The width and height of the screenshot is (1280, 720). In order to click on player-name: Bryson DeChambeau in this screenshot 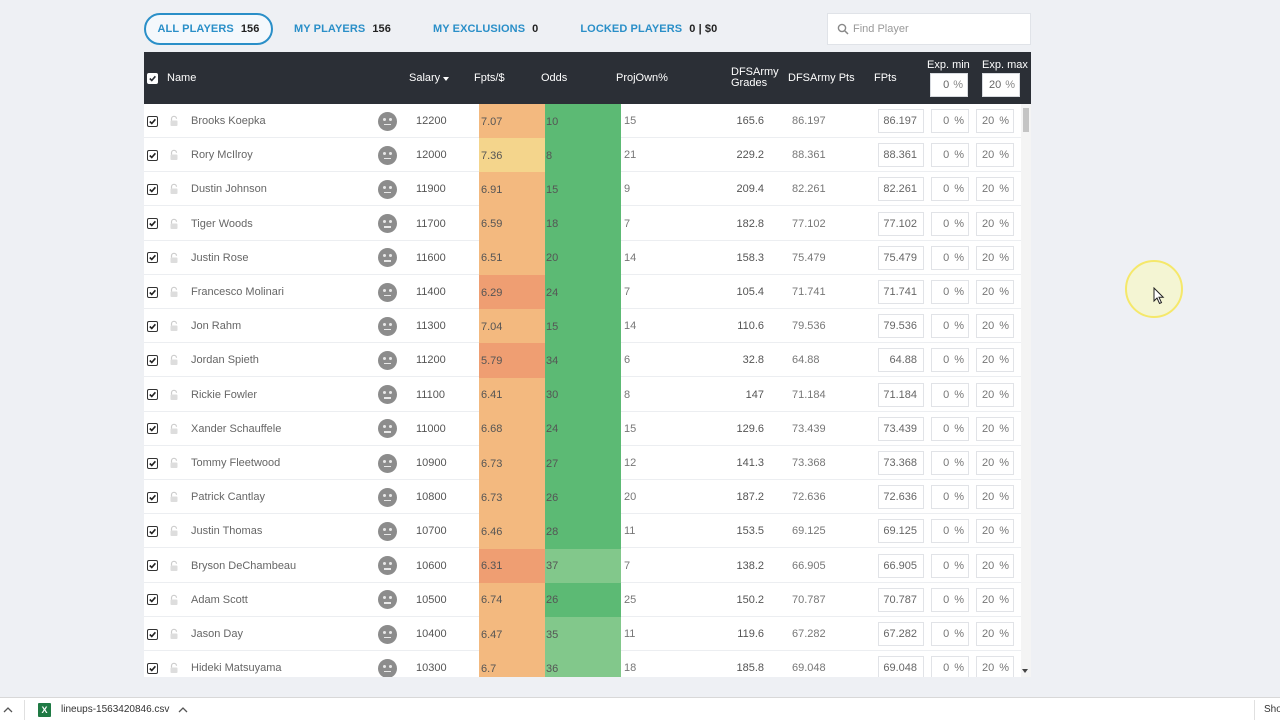, I will do `click(244, 565)`.